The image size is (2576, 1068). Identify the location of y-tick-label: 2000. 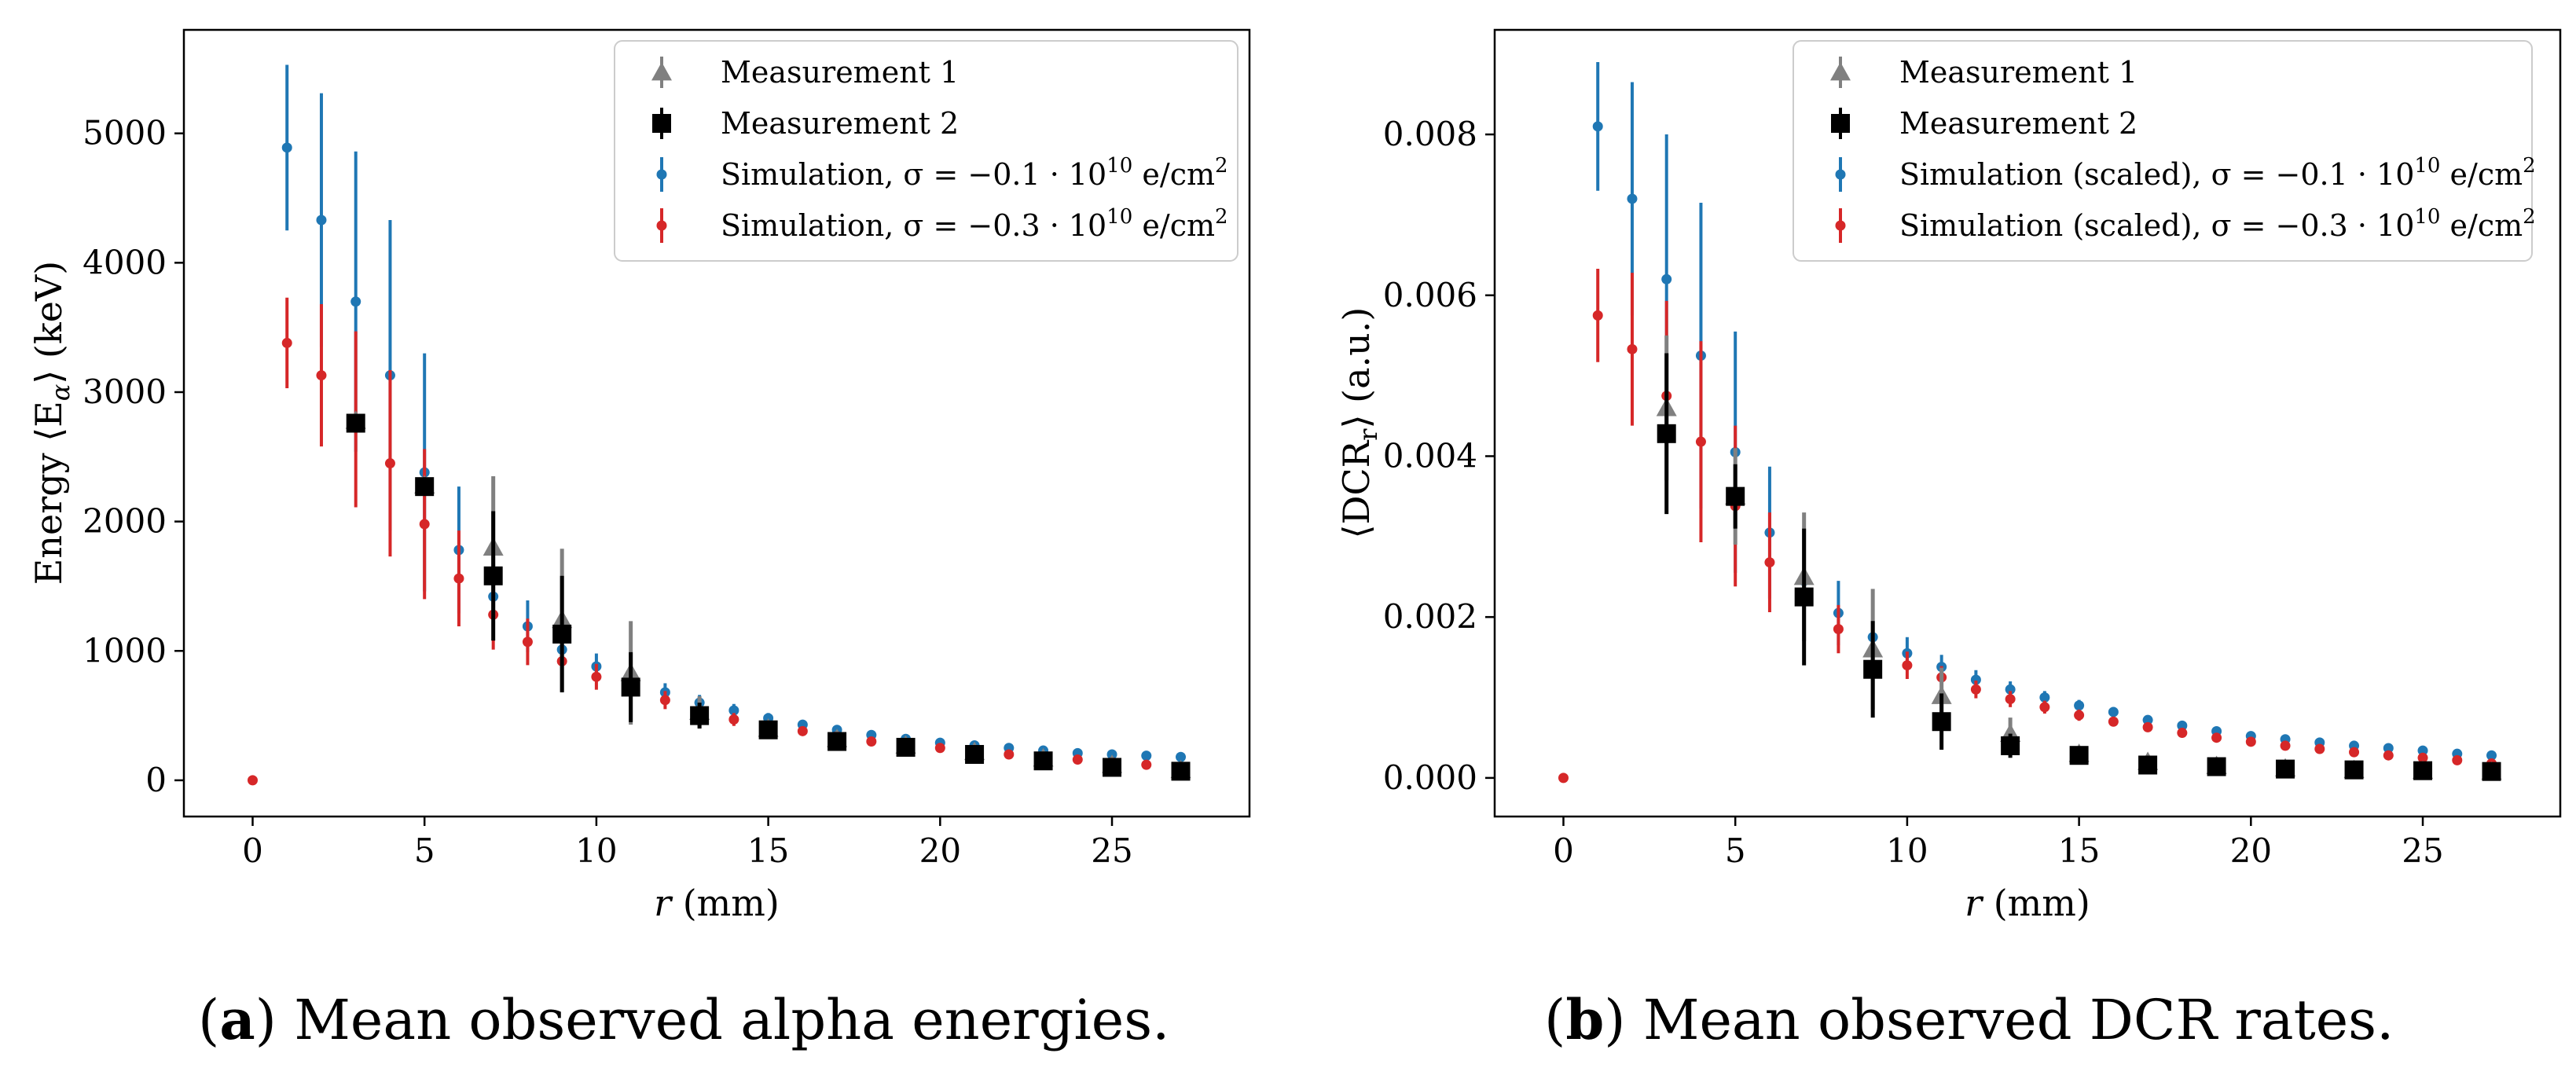
(125, 522).